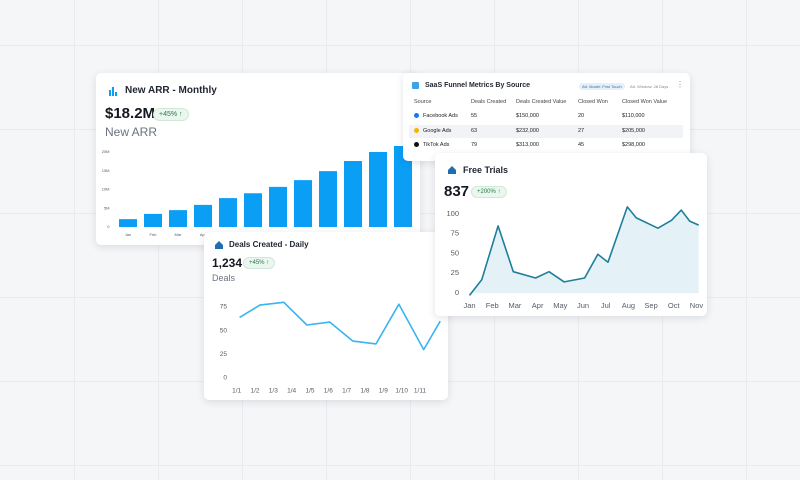 The image size is (800, 480). Describe the element at coordinates (560, 305) in the screenshot. I see `x-tick-label: May` at that location.